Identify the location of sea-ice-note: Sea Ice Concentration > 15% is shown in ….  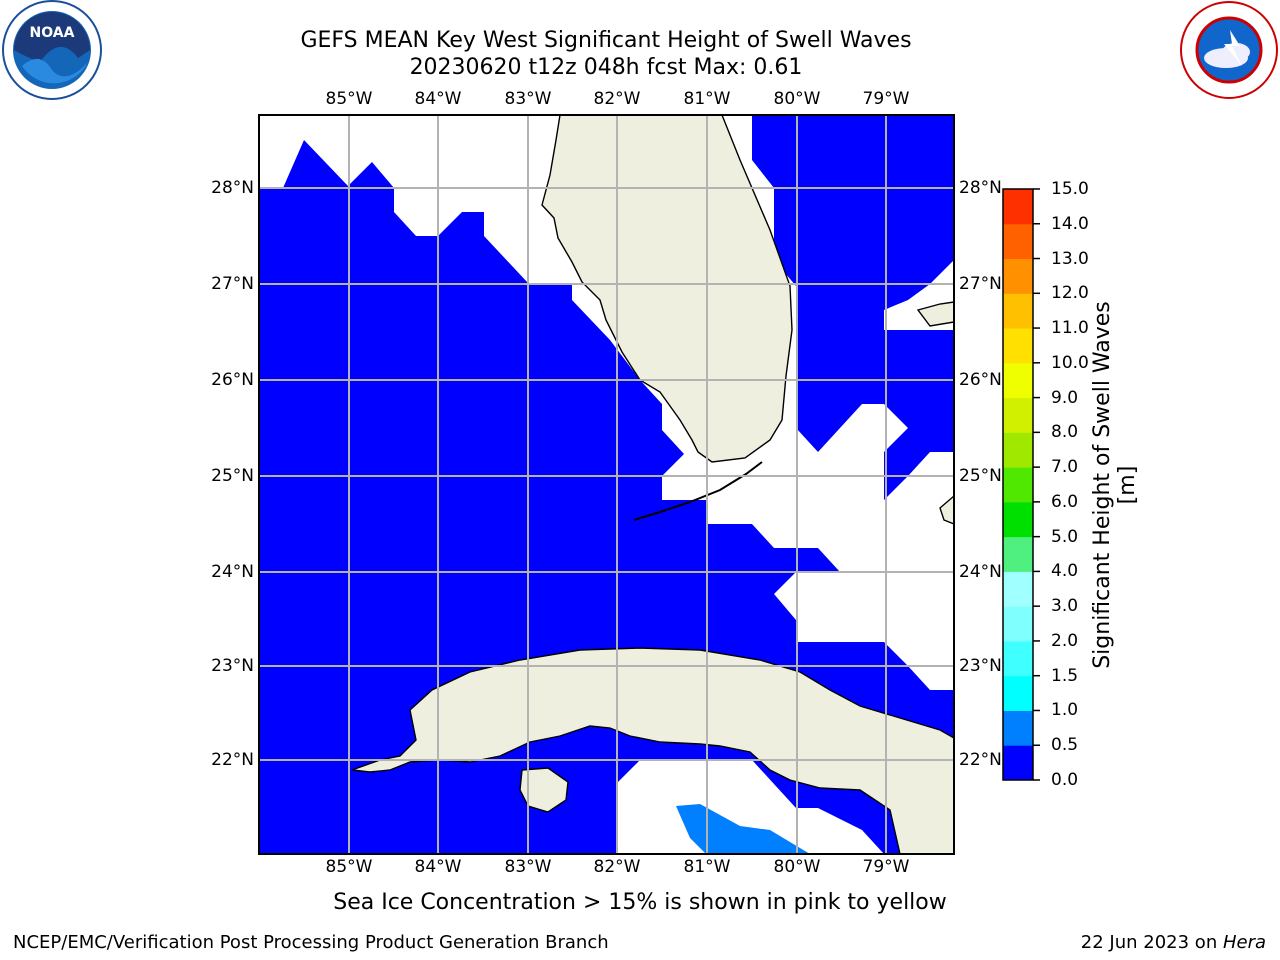
(640, 902).